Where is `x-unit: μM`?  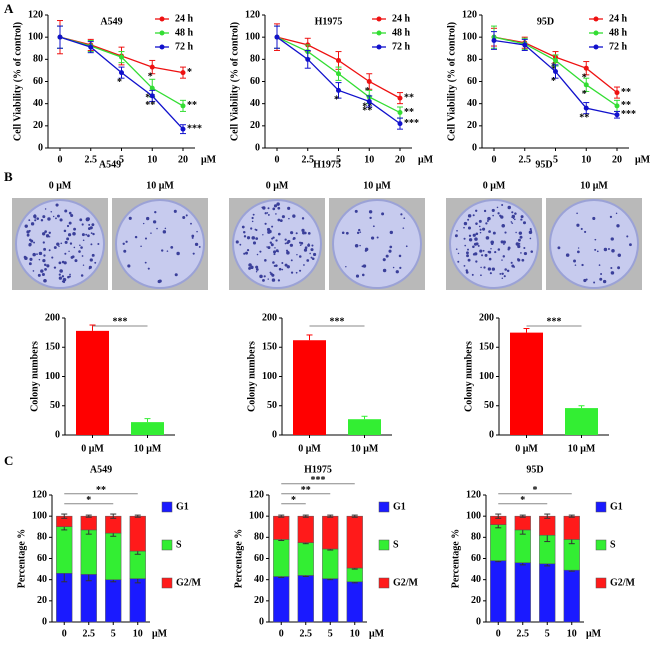 x-unit: μM is located at coordinates (426, 159).